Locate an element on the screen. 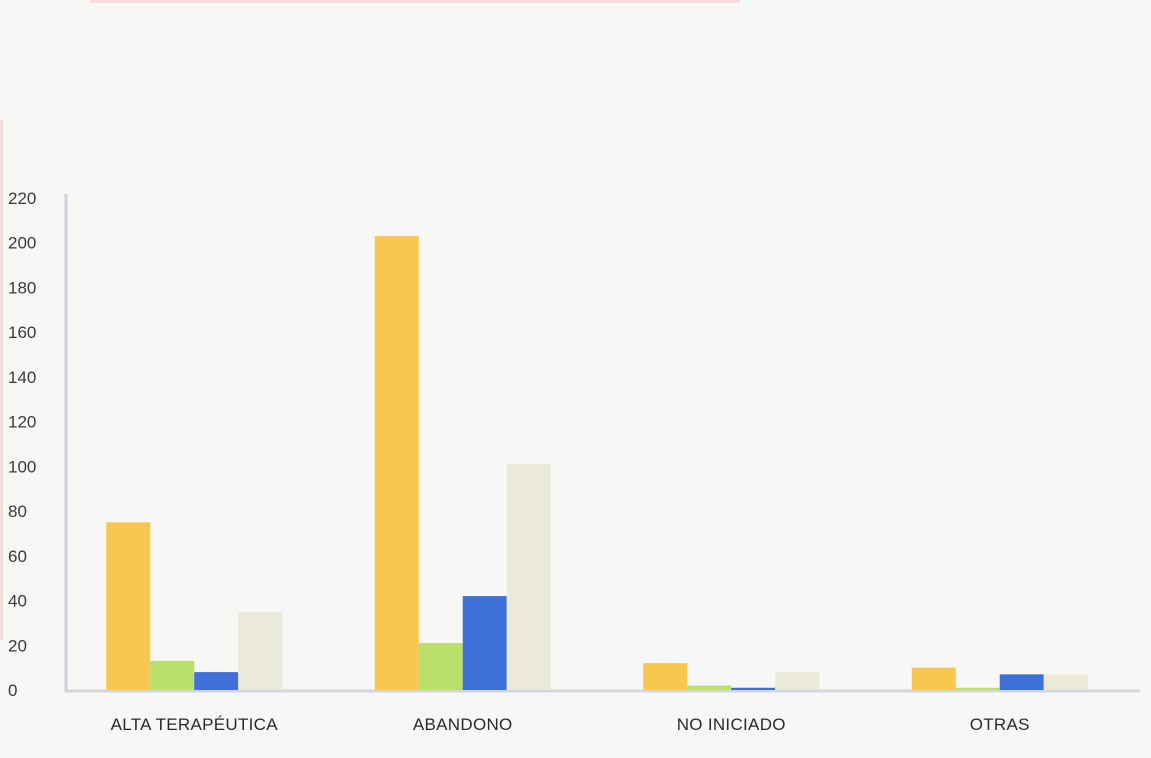 The width and height of the screenshot is (1151, 758). bar-abandono-s1 is located at coordinates (396, 463).